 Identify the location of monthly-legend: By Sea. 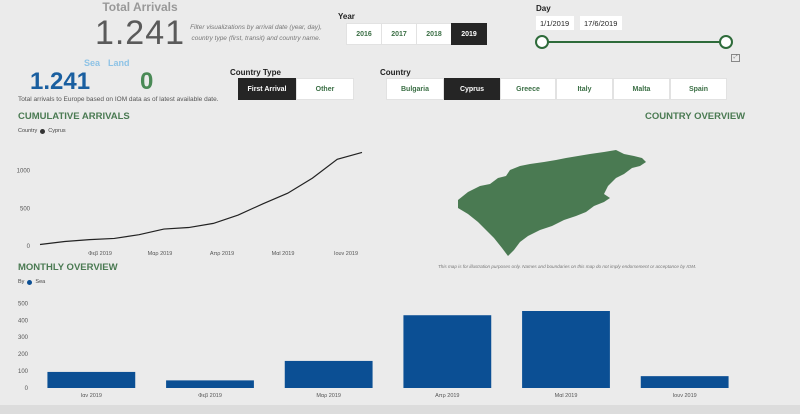
(31, 282).